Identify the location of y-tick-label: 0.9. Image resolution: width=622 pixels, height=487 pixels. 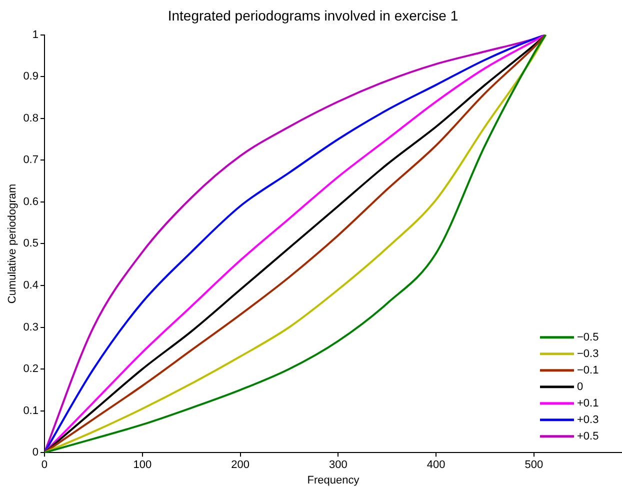
(30, 76).